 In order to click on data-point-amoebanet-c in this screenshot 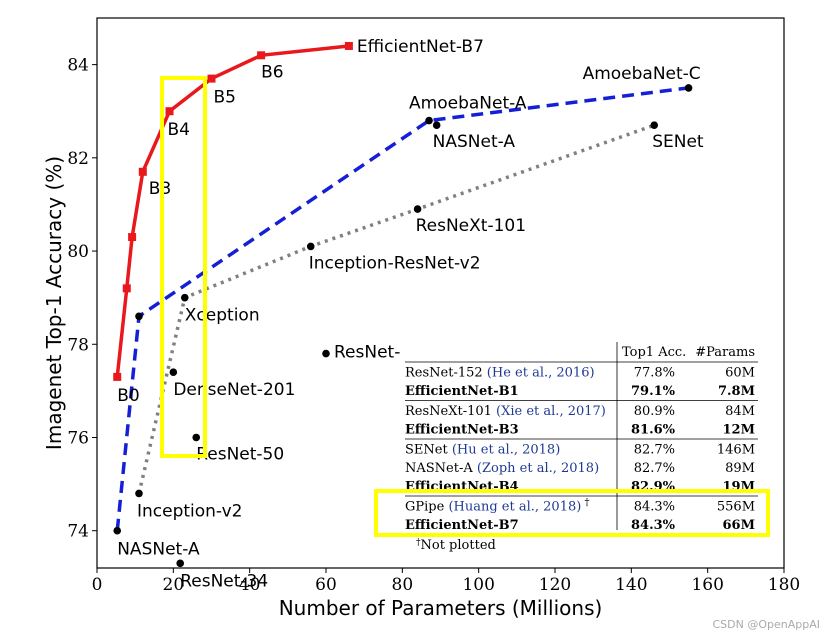, I will do `click(688, 88)`.